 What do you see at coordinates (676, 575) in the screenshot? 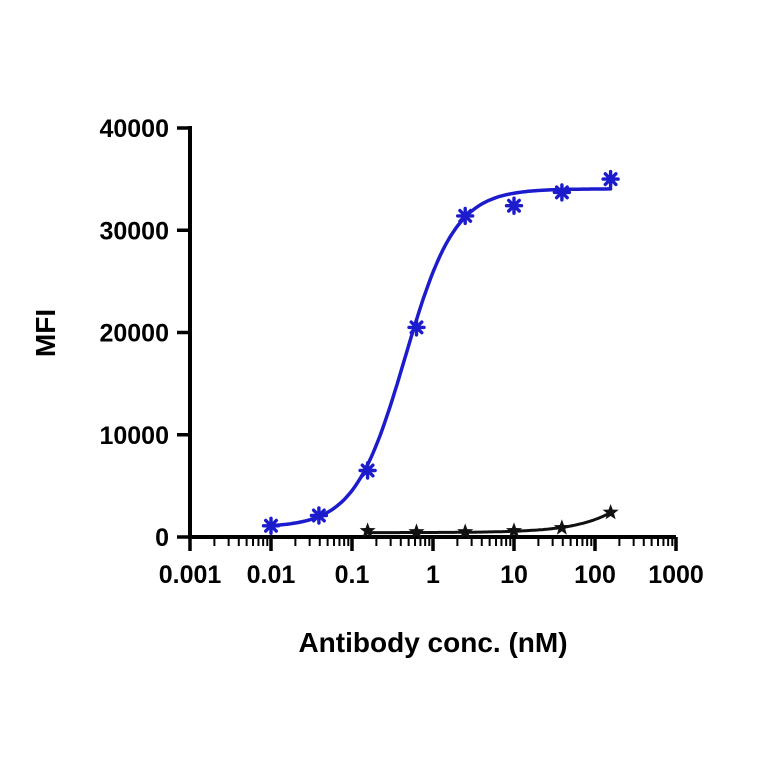
I see `x-tick-label: 1000` at bounding box center [676, 575].